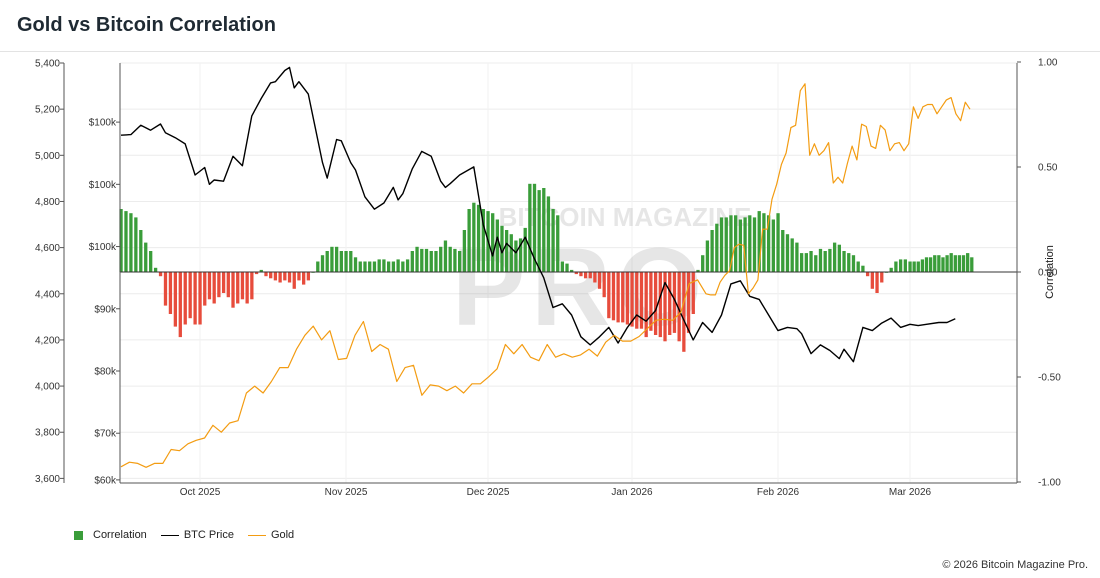 The image size is (1100, 578). Describe the element at coordinates (105, 372) in the screenshot. I see `btc-tick-label: $80k` at that location.